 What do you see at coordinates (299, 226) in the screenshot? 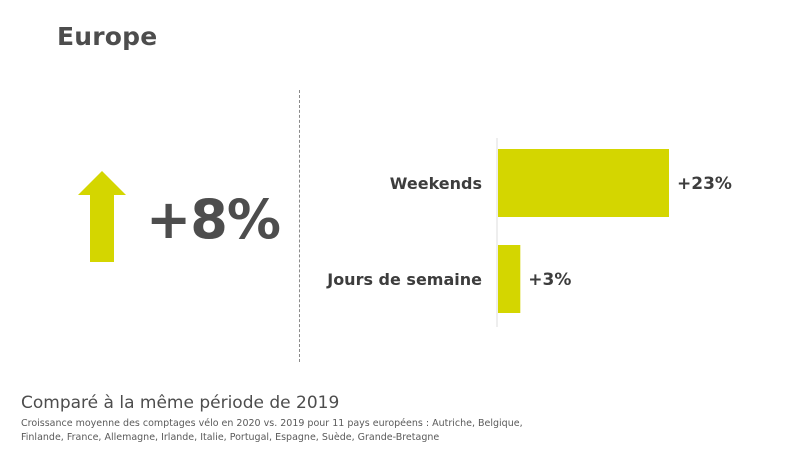
I see `section-divider` at bounding box center [299, 226].